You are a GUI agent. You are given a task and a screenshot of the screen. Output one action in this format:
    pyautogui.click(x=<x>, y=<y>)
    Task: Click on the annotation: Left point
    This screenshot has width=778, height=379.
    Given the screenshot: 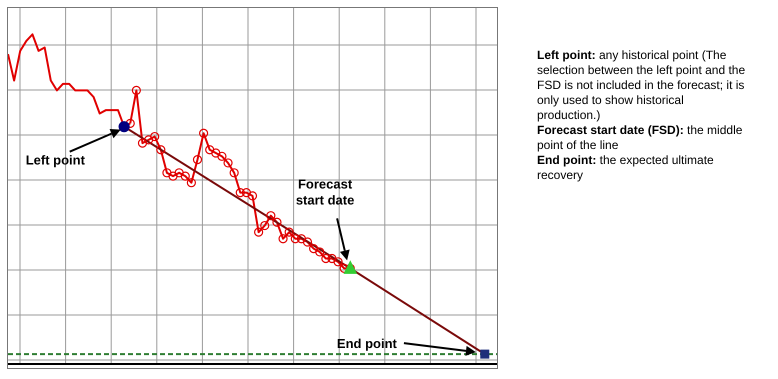 What is the action you would take?
    pyautogui.click(x=56, y=160)
    